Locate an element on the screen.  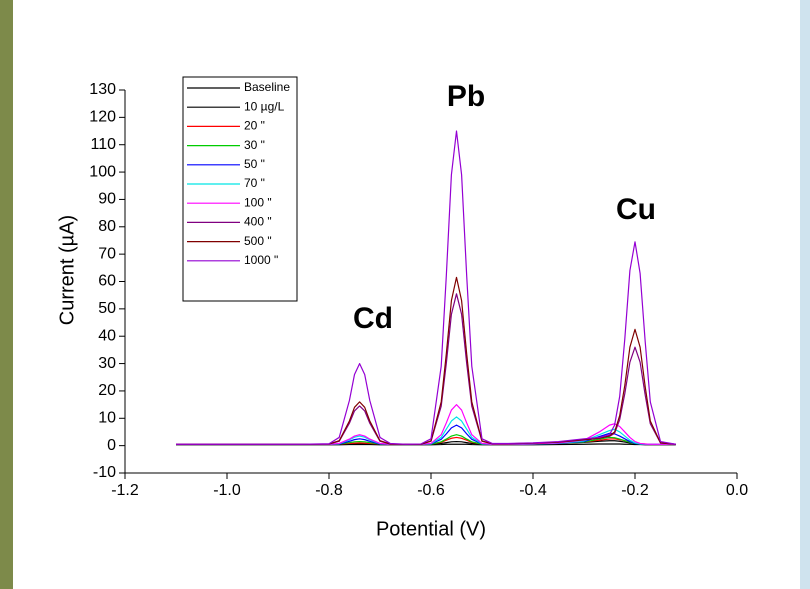
y-tick-label: -10 is located at coordinates (104, 472).